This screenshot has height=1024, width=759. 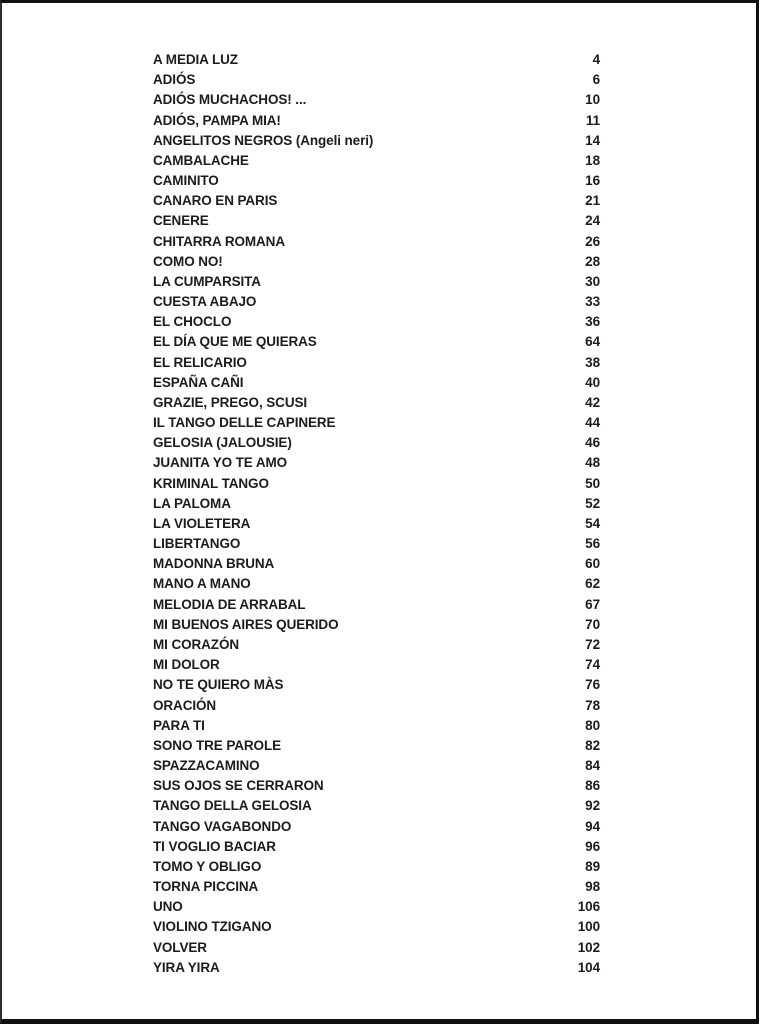 What do you see at coordinates (202, 523) in the screenshot?
I see `toc-entry-title: LA VIOLETERA` at bounding box center [202, 523].